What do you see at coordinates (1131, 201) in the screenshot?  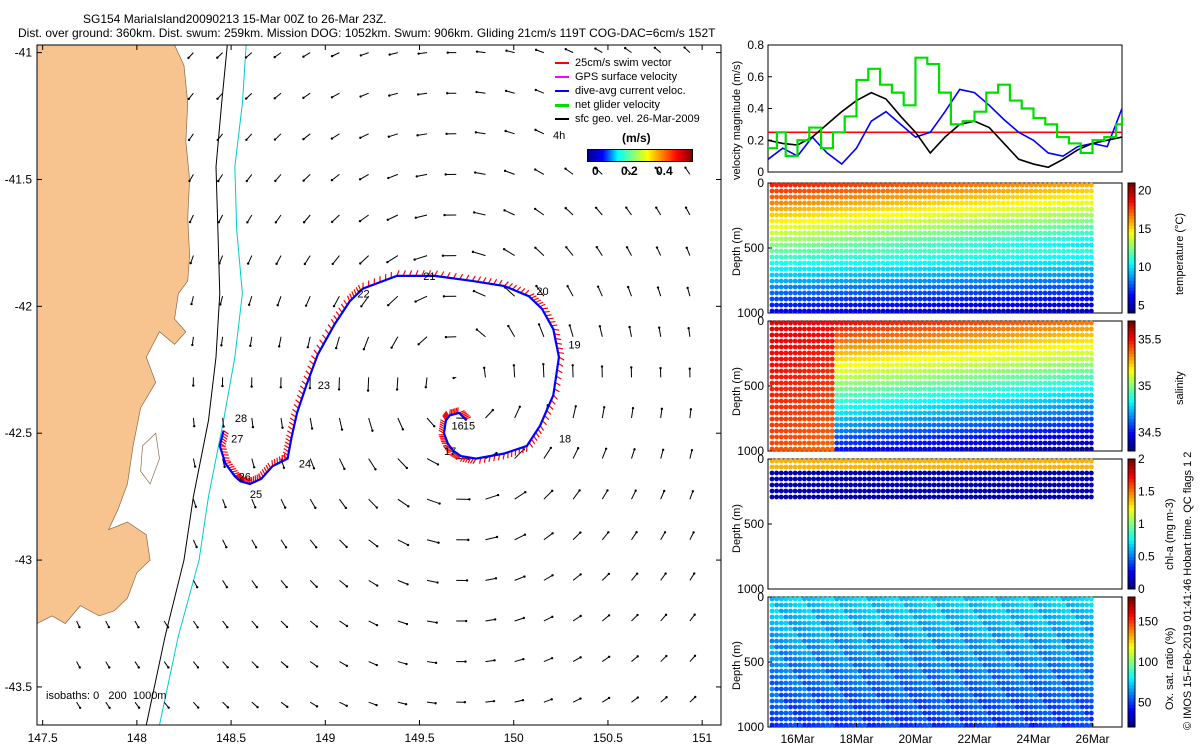 I see `temperature-colorbar-seg` at bounding box center [1131, 201].